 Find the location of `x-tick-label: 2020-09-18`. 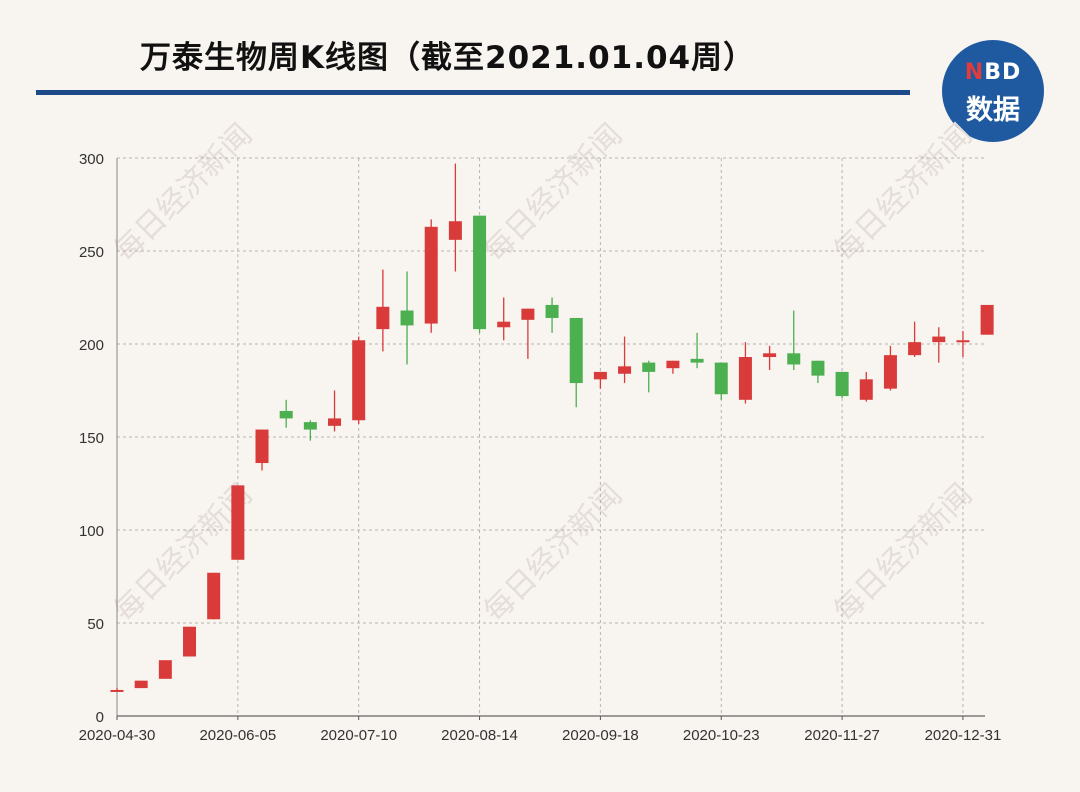

x-tick-label: 2020-09-18 is located at coordinates (600, 735).